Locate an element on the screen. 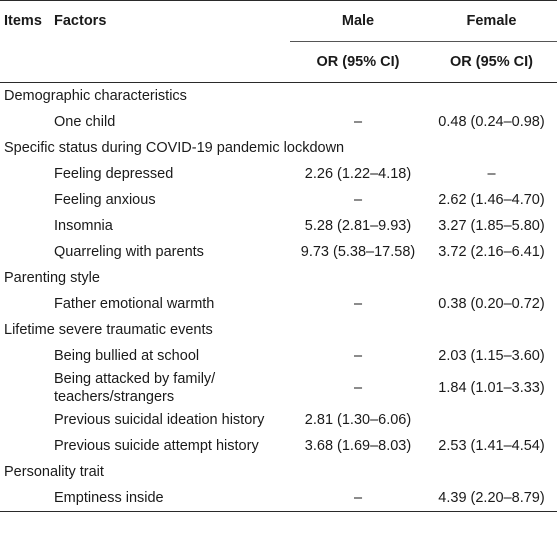 The height and width of the screenshot is (545, 557). category-label: Lifetime severe traumatic events is located at coordinates (108, 330).